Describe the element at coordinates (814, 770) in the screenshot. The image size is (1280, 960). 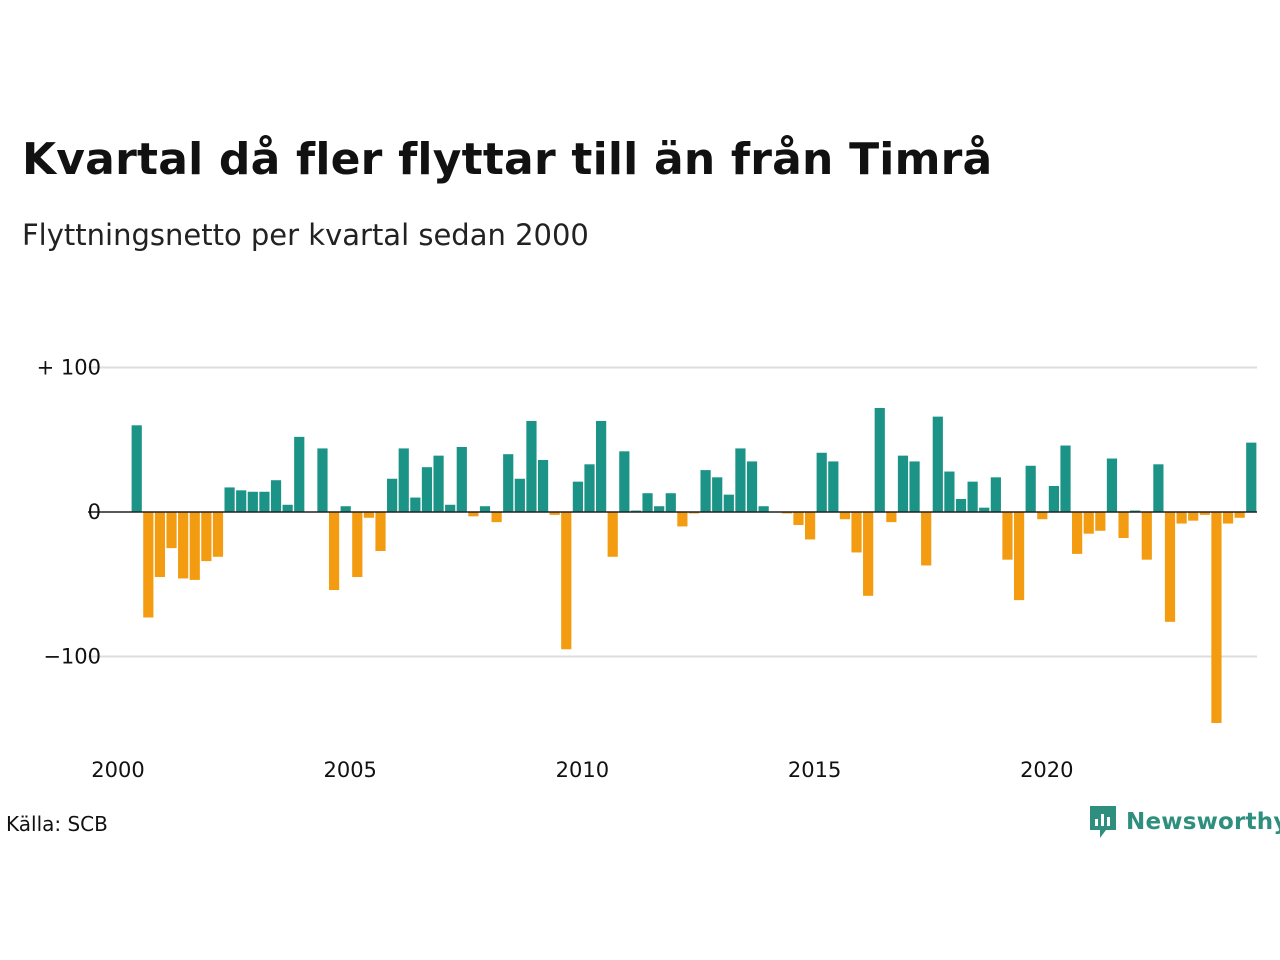
I see `x-tick-label: 2015` at that location.